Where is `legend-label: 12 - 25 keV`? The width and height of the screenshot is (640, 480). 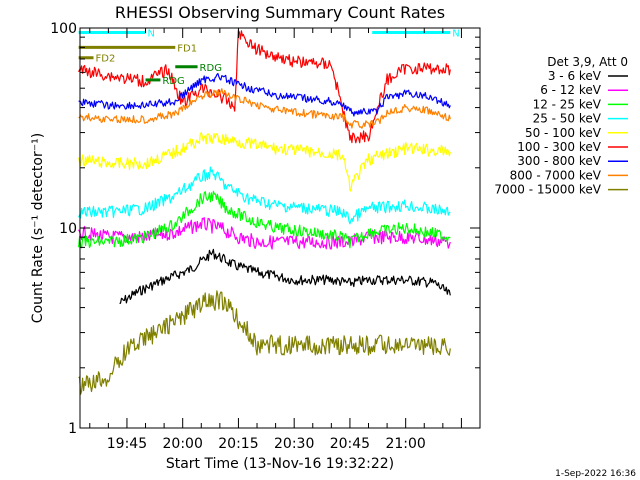 legend-label: 12 - 25 keV is located at coordinates (567, 104).